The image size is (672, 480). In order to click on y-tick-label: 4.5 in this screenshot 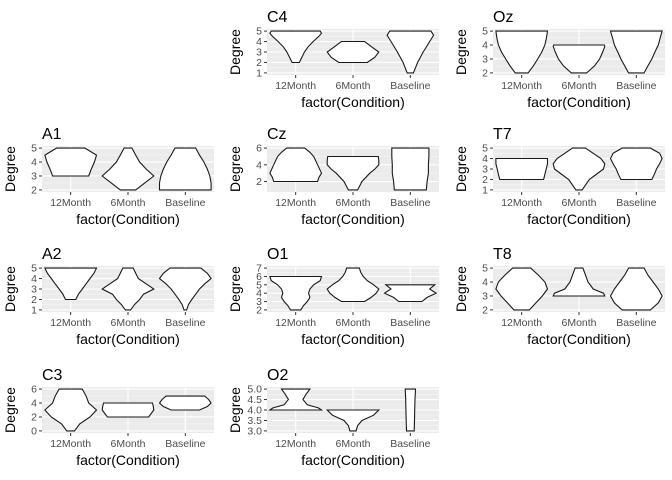, I will do `click(254, 400)`.